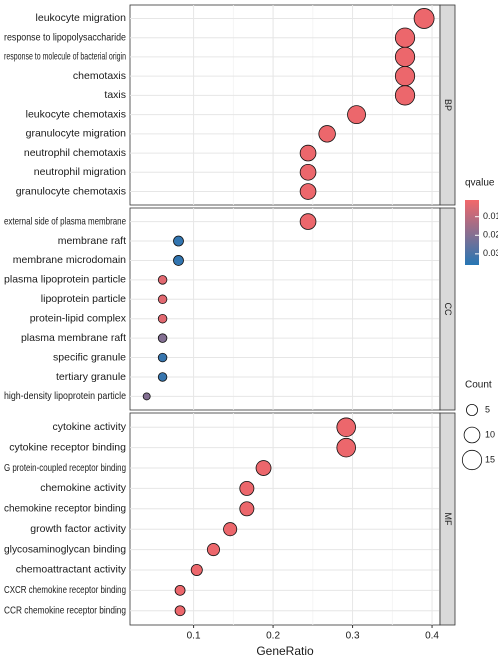 Image resolution: width=498 pixels, height=663 pixels. I want to click on color-bar, so click(472, 232).